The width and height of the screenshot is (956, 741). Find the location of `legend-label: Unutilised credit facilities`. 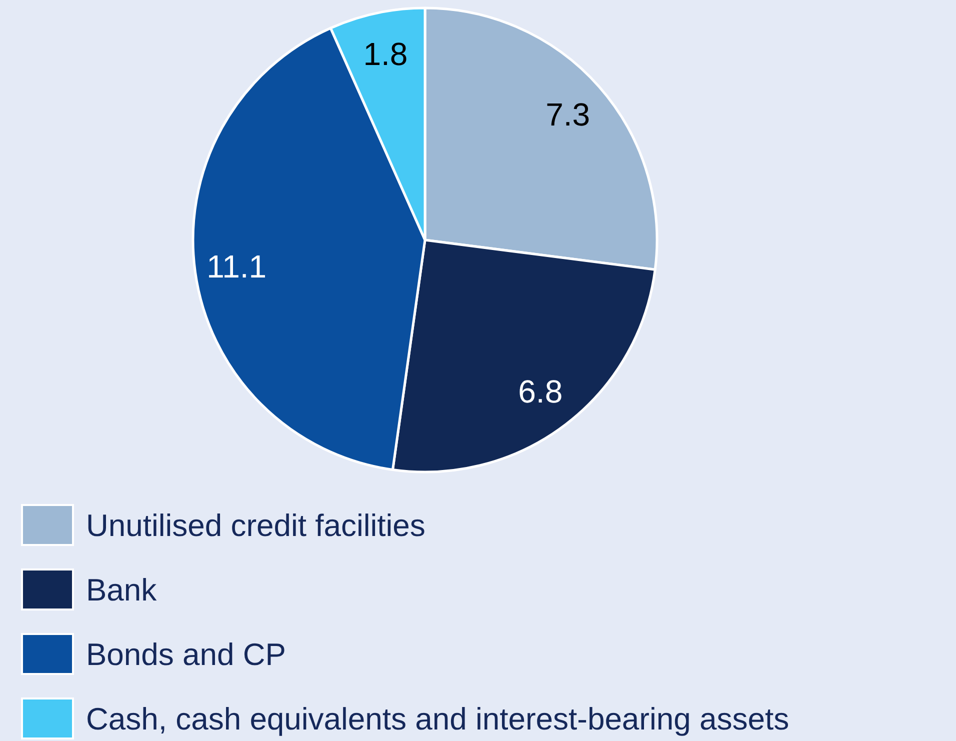

legend-label: Unutilised credit facilities is located at coordinates (256, 525).